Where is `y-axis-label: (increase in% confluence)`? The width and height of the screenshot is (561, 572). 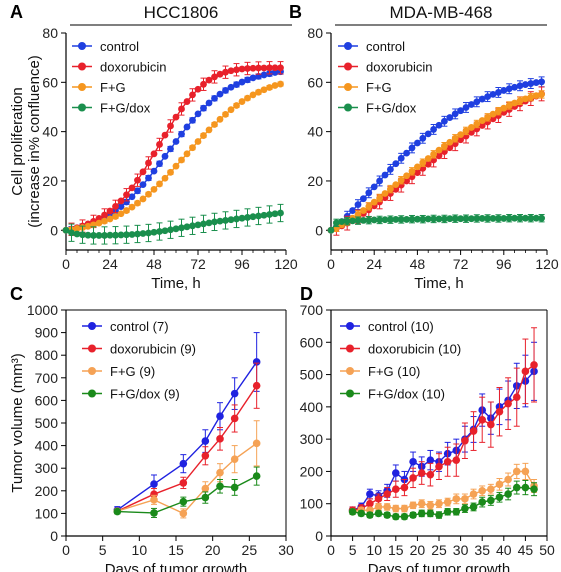 y-axis-label: (increase in% confluence) is located at coordinates (34, 141).